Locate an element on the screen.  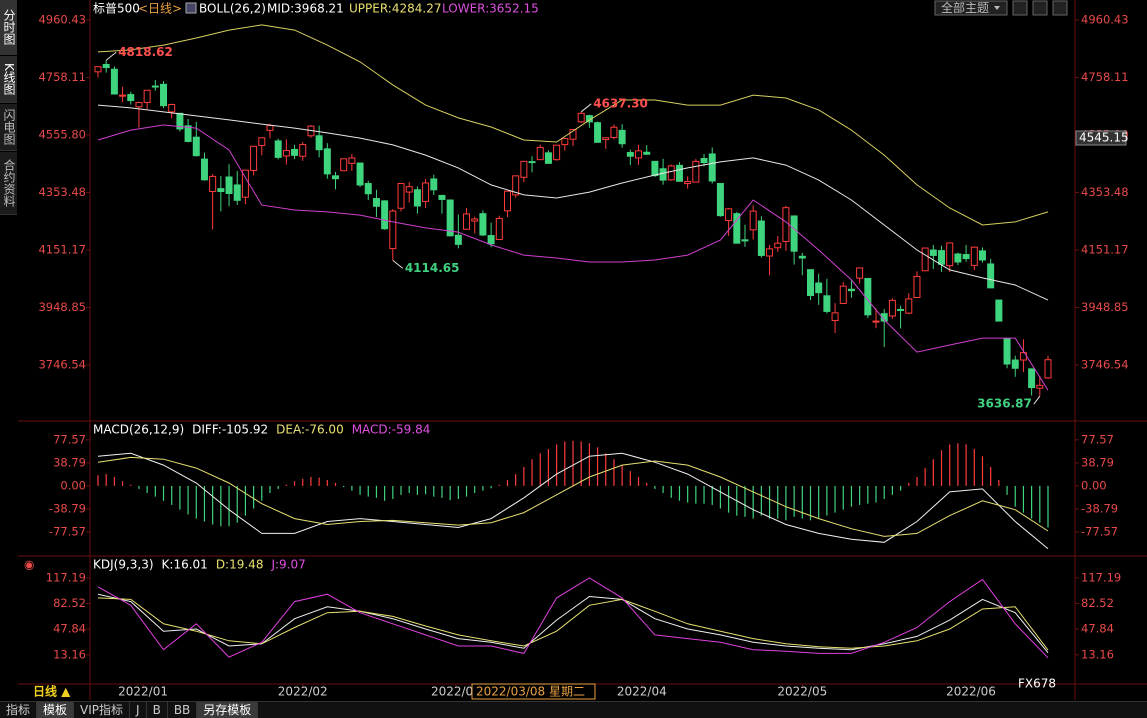
cursor-box is located at coordinates (533, 691).